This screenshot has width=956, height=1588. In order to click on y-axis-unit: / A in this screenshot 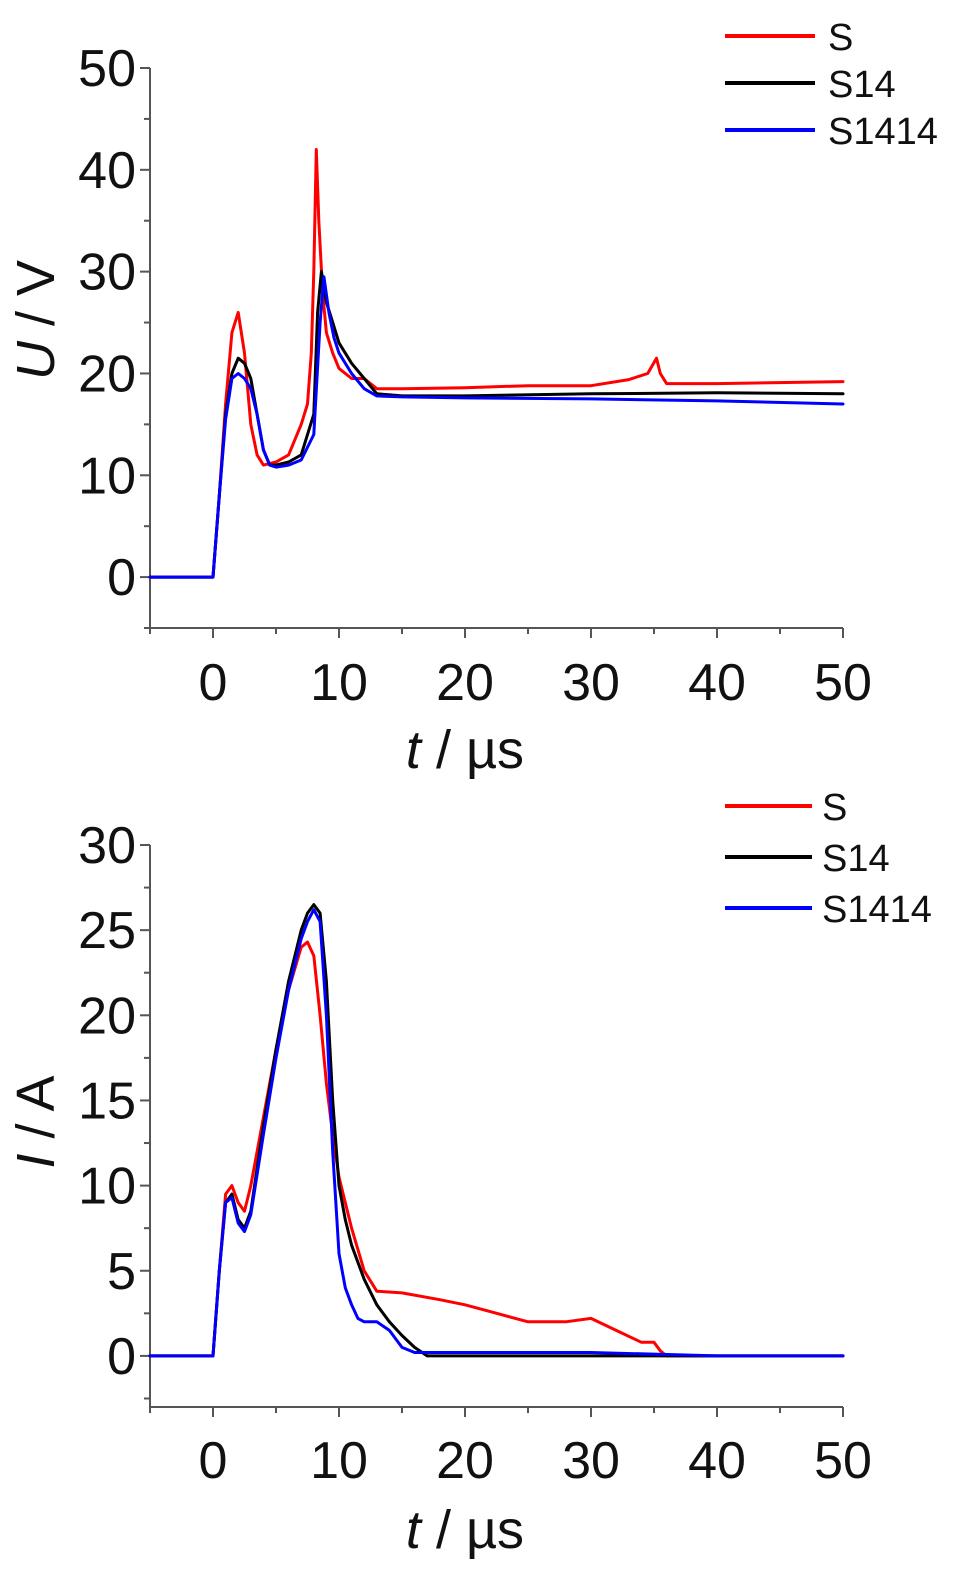, I will do `click(36, 1114)`.